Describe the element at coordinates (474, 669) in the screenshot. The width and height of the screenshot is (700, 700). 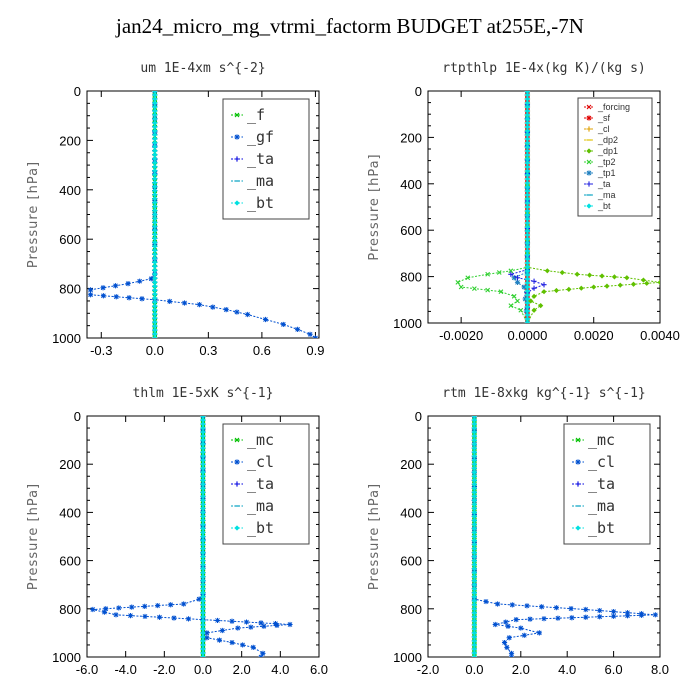
I see `x-tick-label: 0.0` at that location.